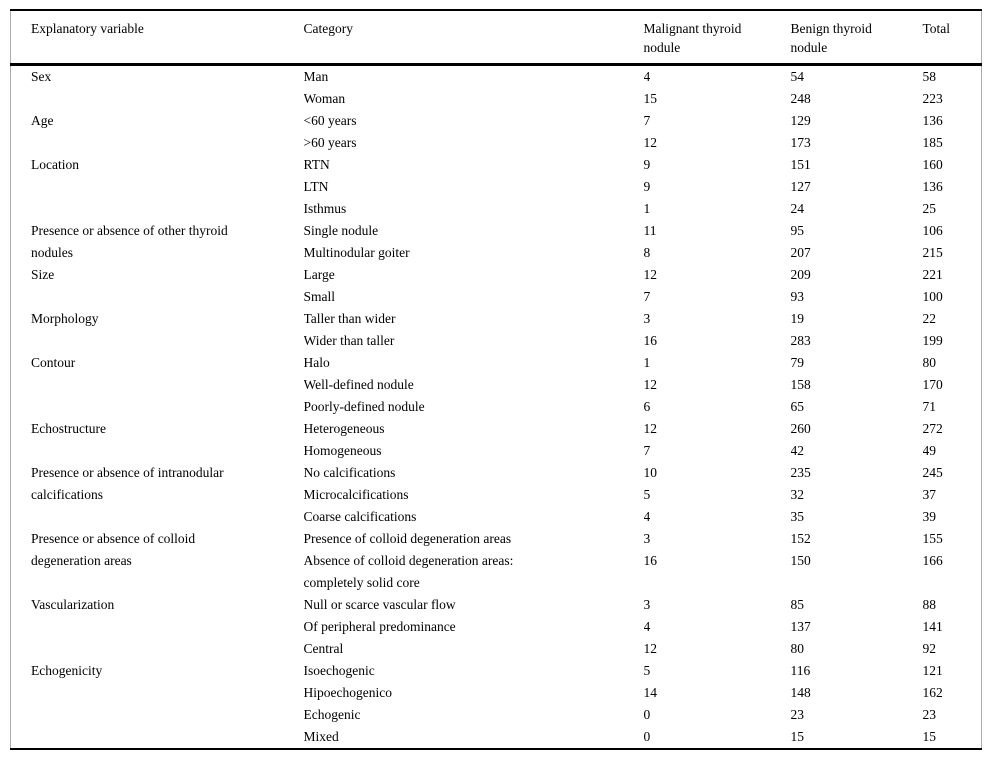 The image size is (992, 761). Describe the element at coordinates (358, 384) in the screenshot. I see `category-cell: Well-defined nodule` at that location.